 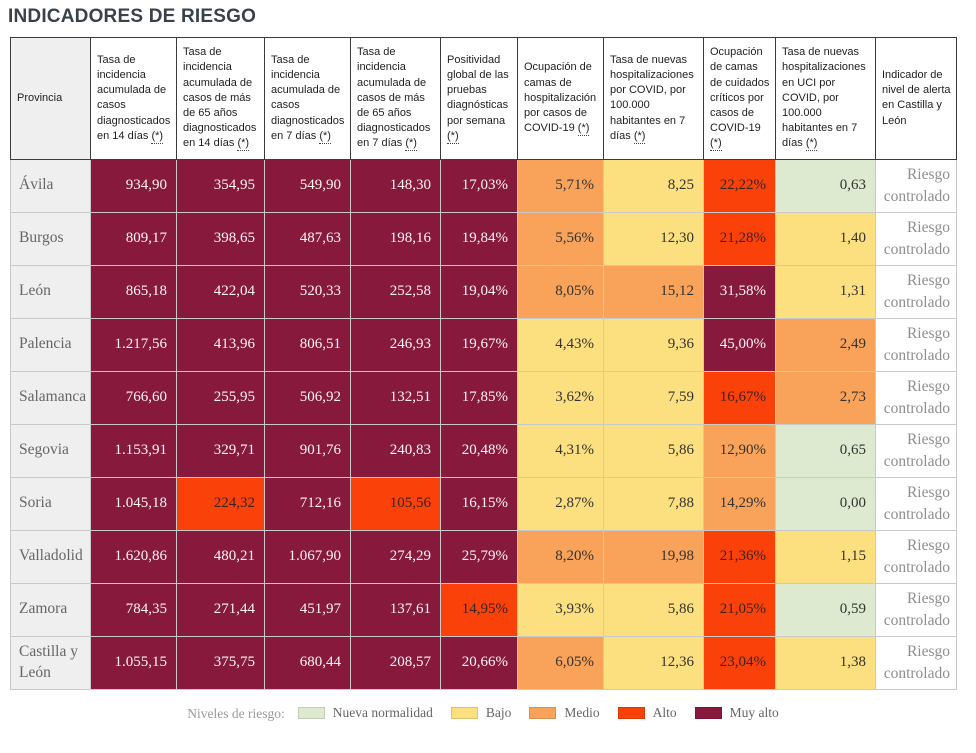 What do you see at coordinates (307, 238) in the screenshot?
I see `value-cell: 487,63` at bounding box center [307, 238].